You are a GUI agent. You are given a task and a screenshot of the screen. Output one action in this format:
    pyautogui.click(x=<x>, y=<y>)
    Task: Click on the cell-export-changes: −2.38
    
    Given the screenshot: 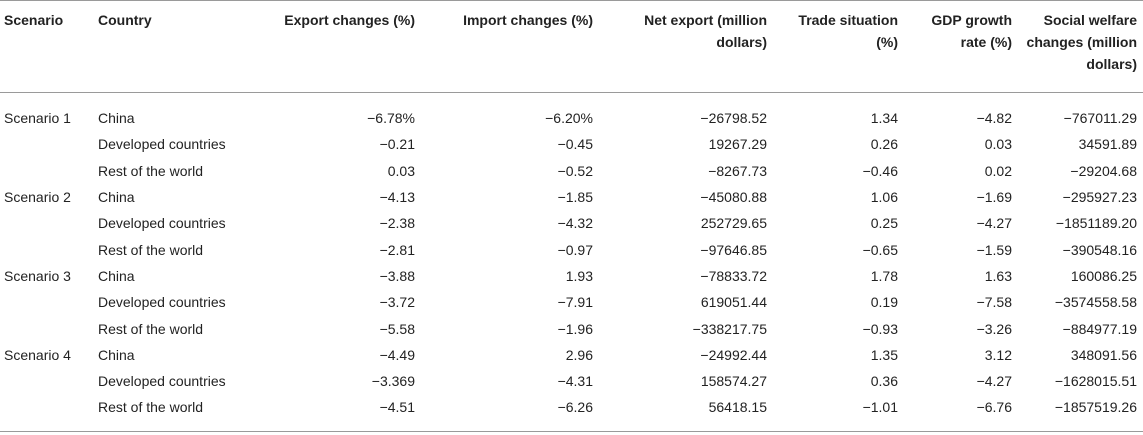 What is the action you would take?
    pyautogui.click(x=397, y=223)
    